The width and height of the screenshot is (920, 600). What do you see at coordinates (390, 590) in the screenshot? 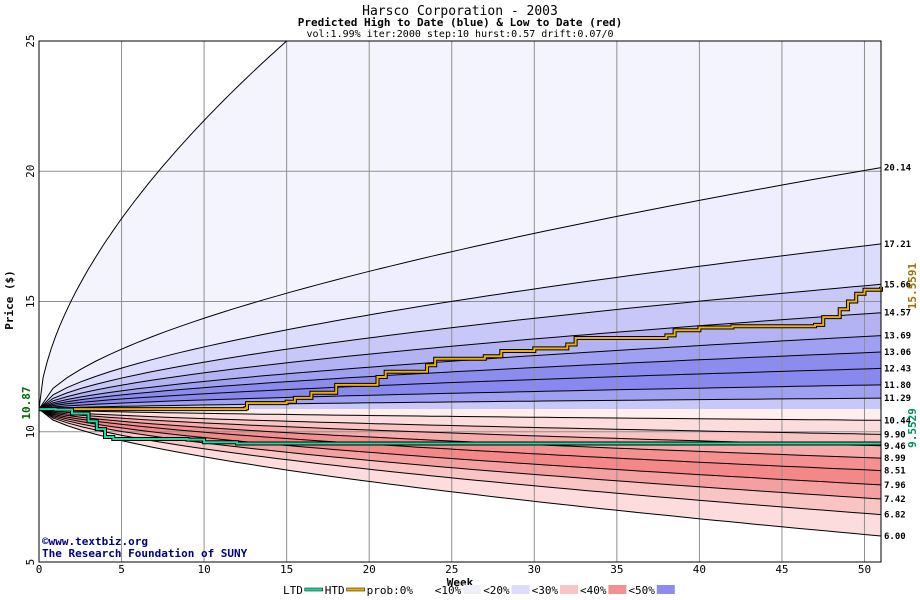
I see `legend-label: prob:0%` at bounding box center [390, 590].